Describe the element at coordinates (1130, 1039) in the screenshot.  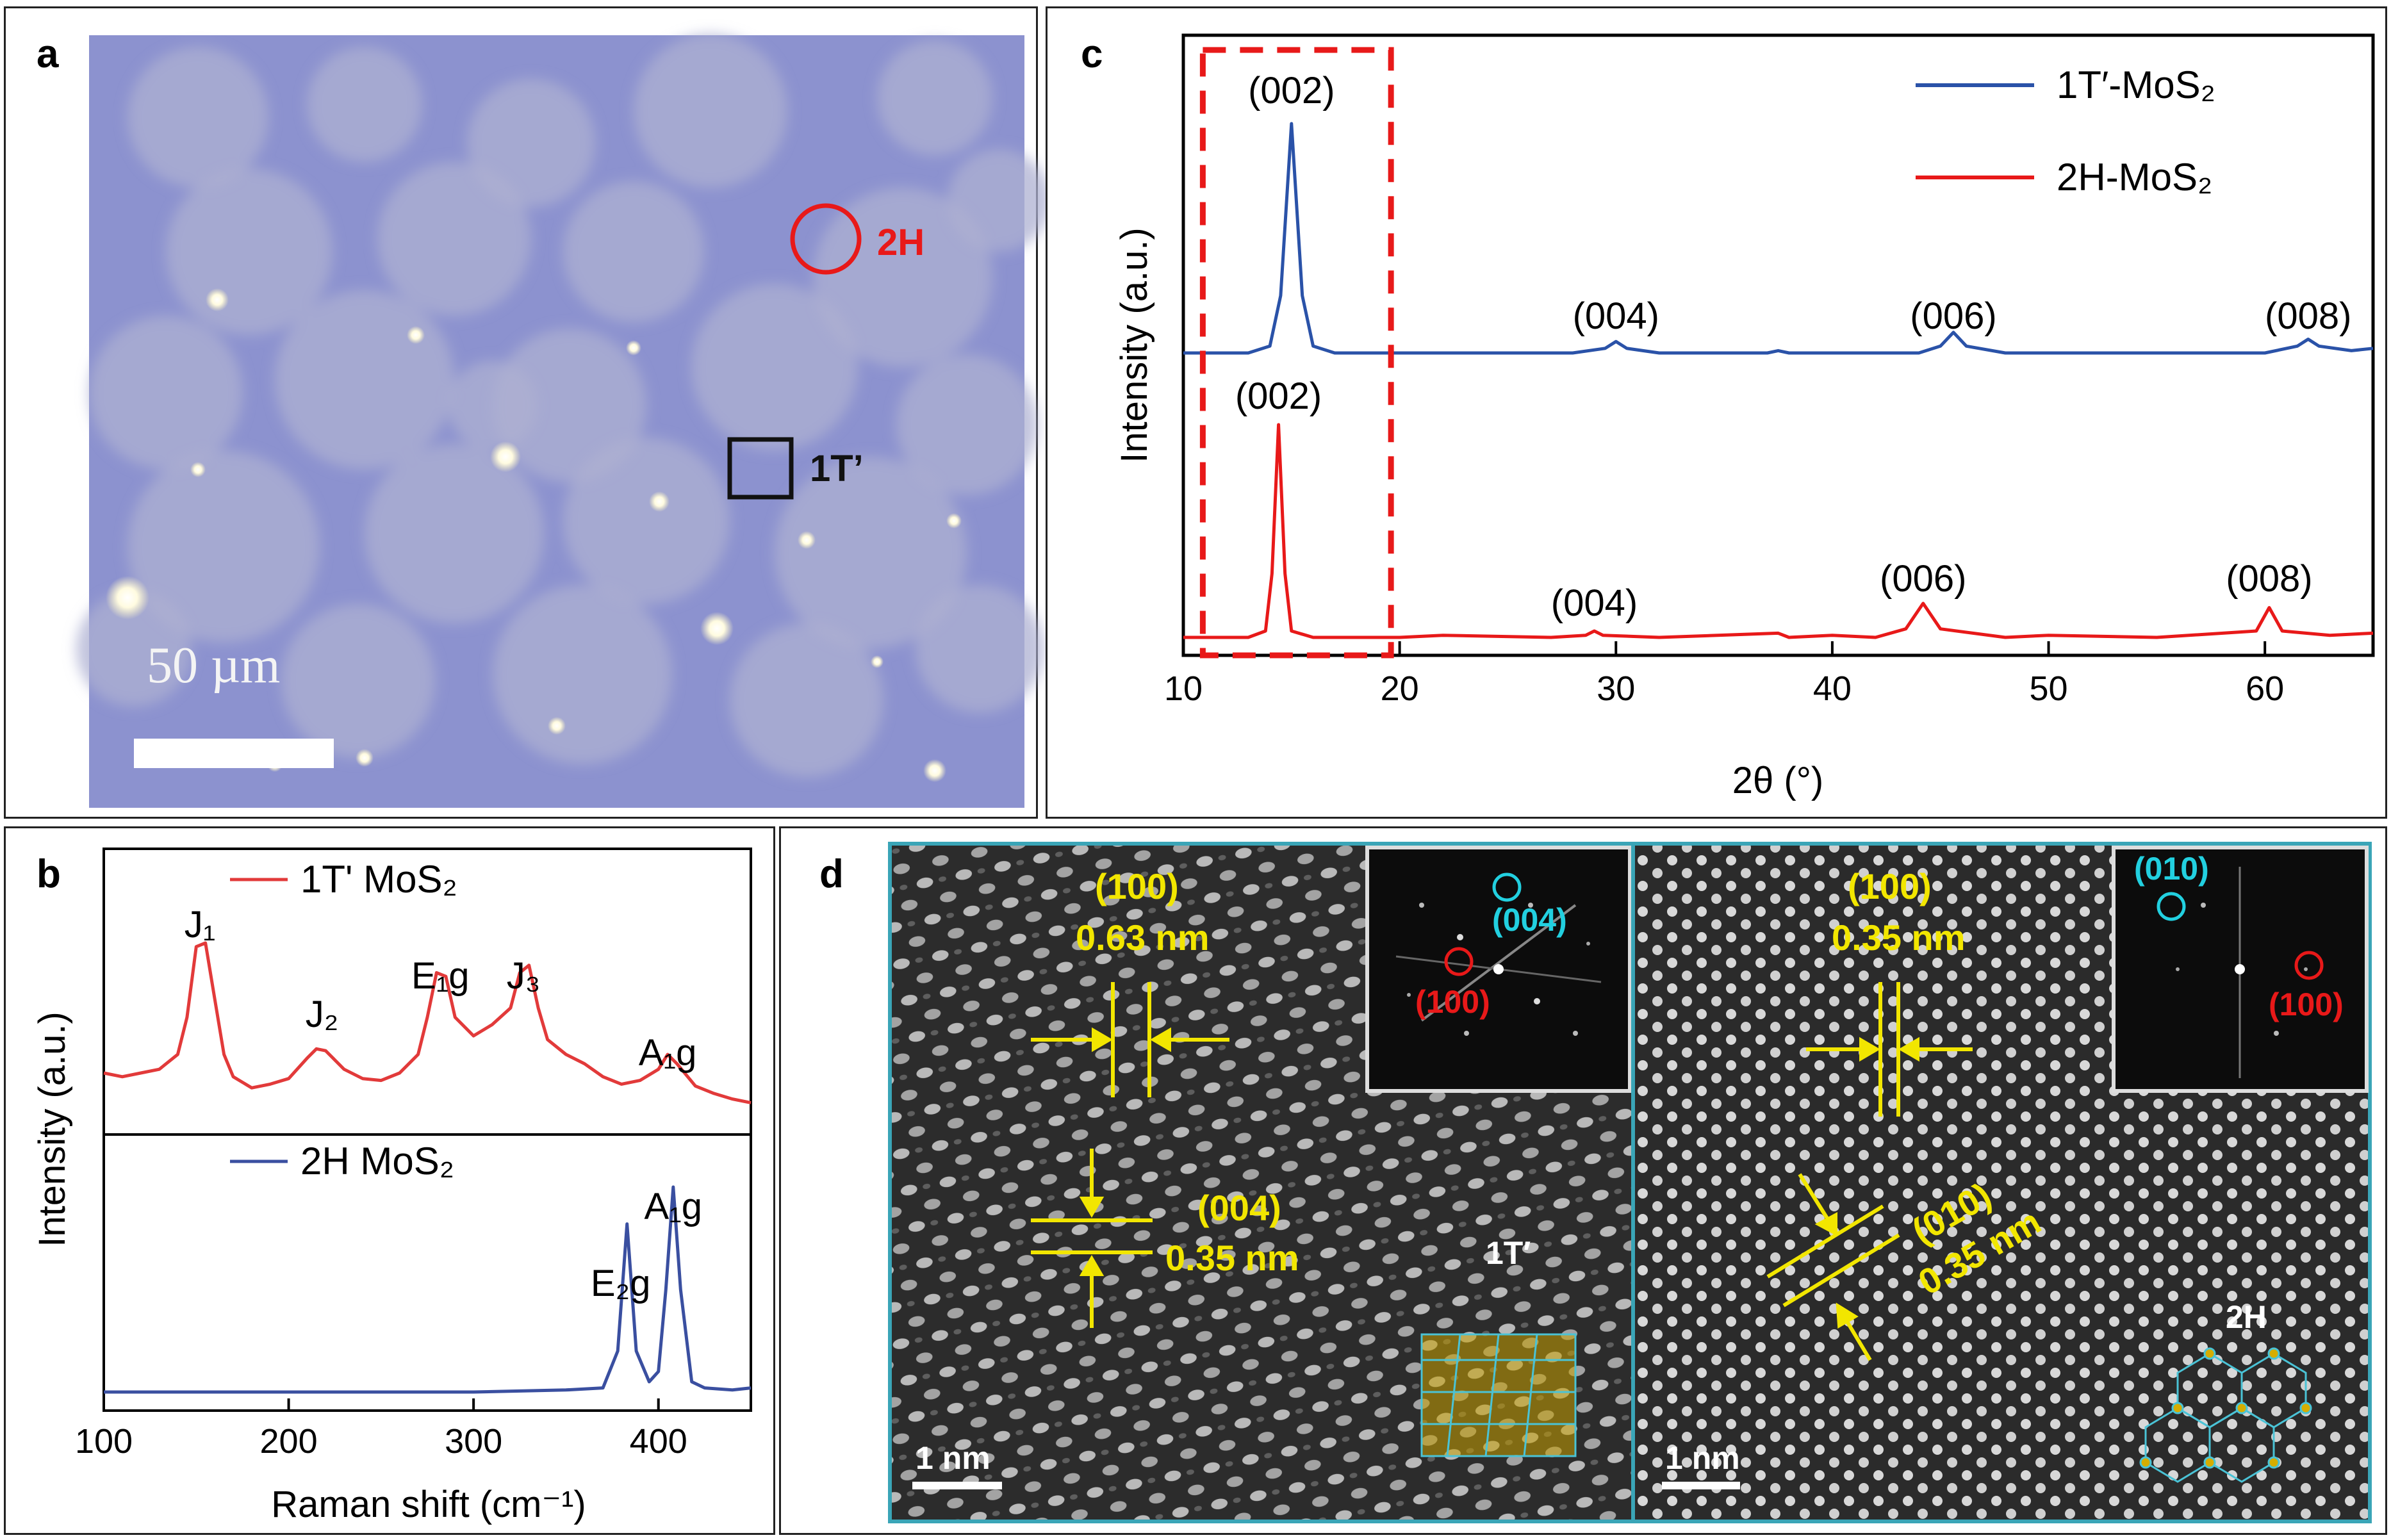
I see `spacing-marker-100-left` at that location.